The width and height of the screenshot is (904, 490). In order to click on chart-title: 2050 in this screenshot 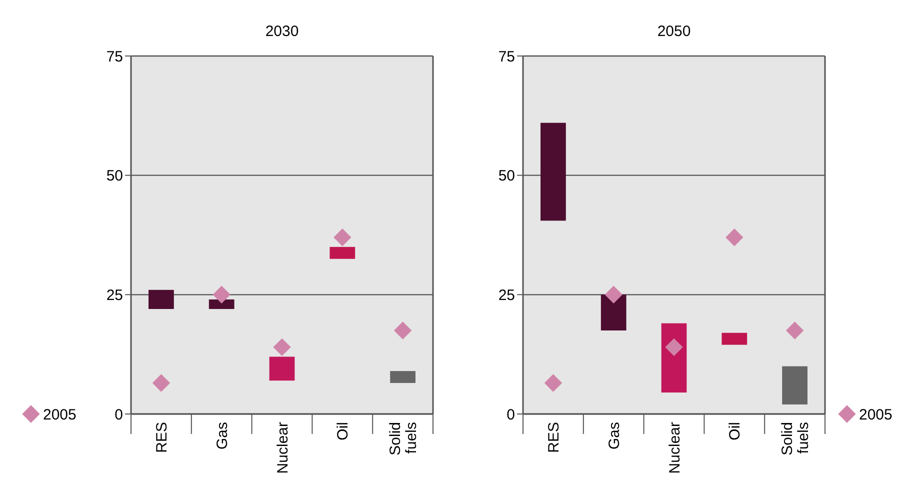, I will do `click(674, 31)`.